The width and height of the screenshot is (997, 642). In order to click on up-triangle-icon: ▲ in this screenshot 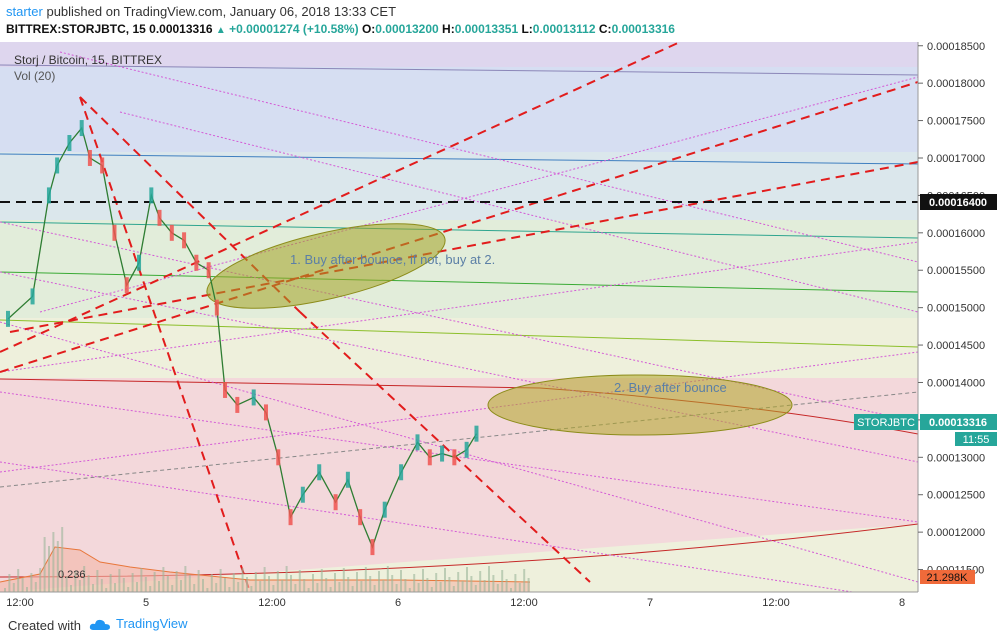, I will do `click(220, 30)`.